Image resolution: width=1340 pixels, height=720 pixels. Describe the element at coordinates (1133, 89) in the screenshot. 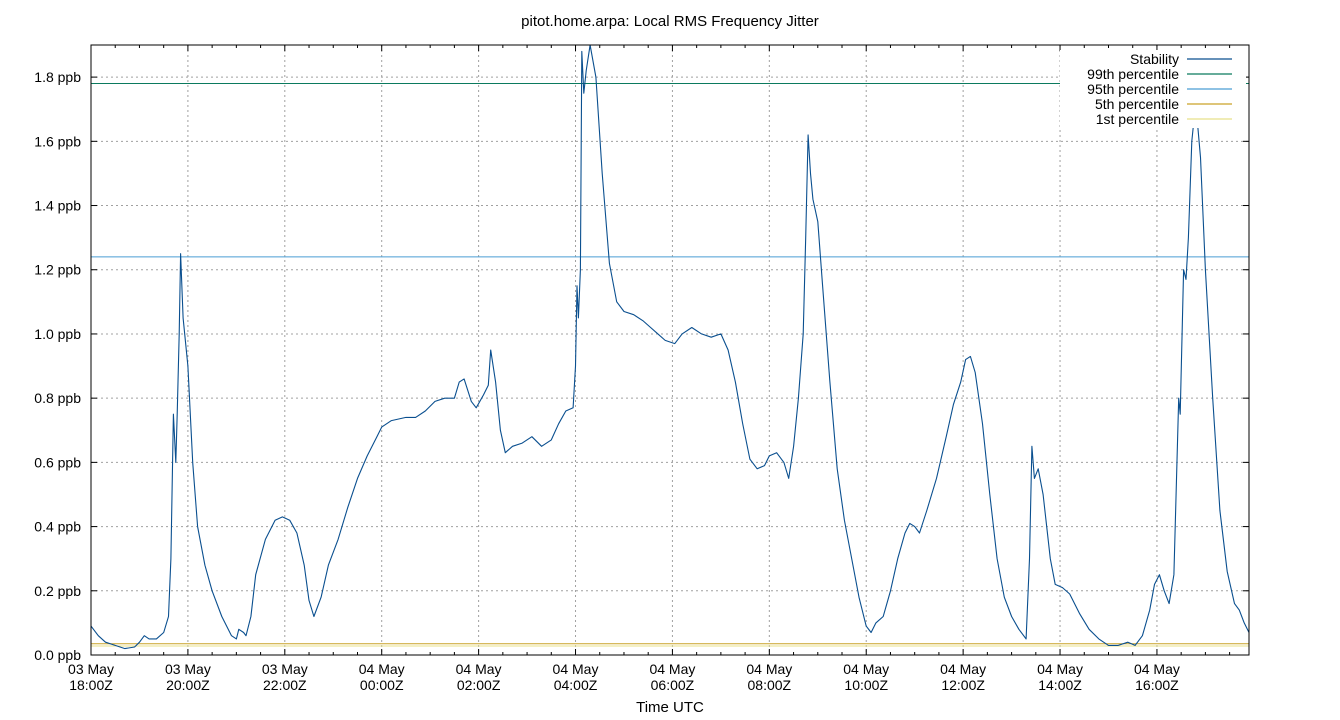

I see `legend-label: 95th percentile` at that location.